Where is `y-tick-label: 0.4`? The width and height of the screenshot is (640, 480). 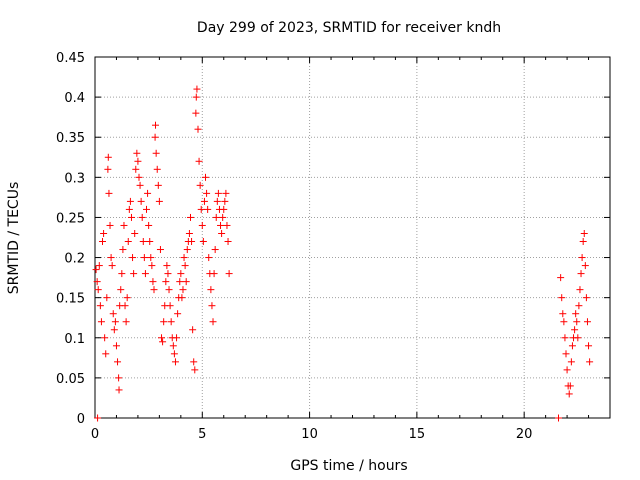
y-tick-label: 0.4 is located at coordinates (74, 98).